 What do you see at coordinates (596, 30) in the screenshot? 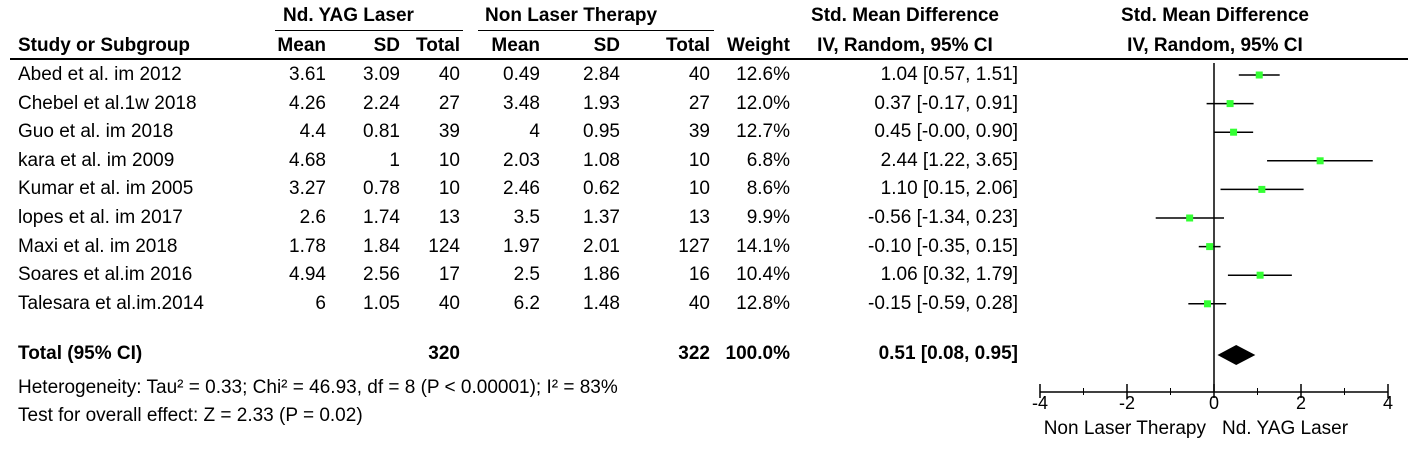
I see `group2-underline` at bounding box center [596, 30].